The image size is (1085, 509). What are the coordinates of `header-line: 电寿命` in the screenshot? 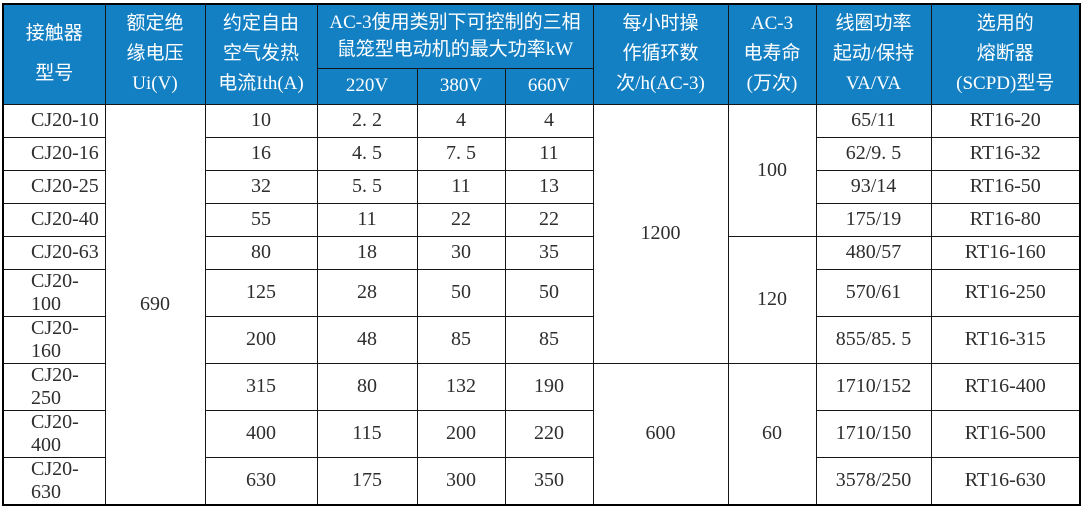 It's located at (772, 54).